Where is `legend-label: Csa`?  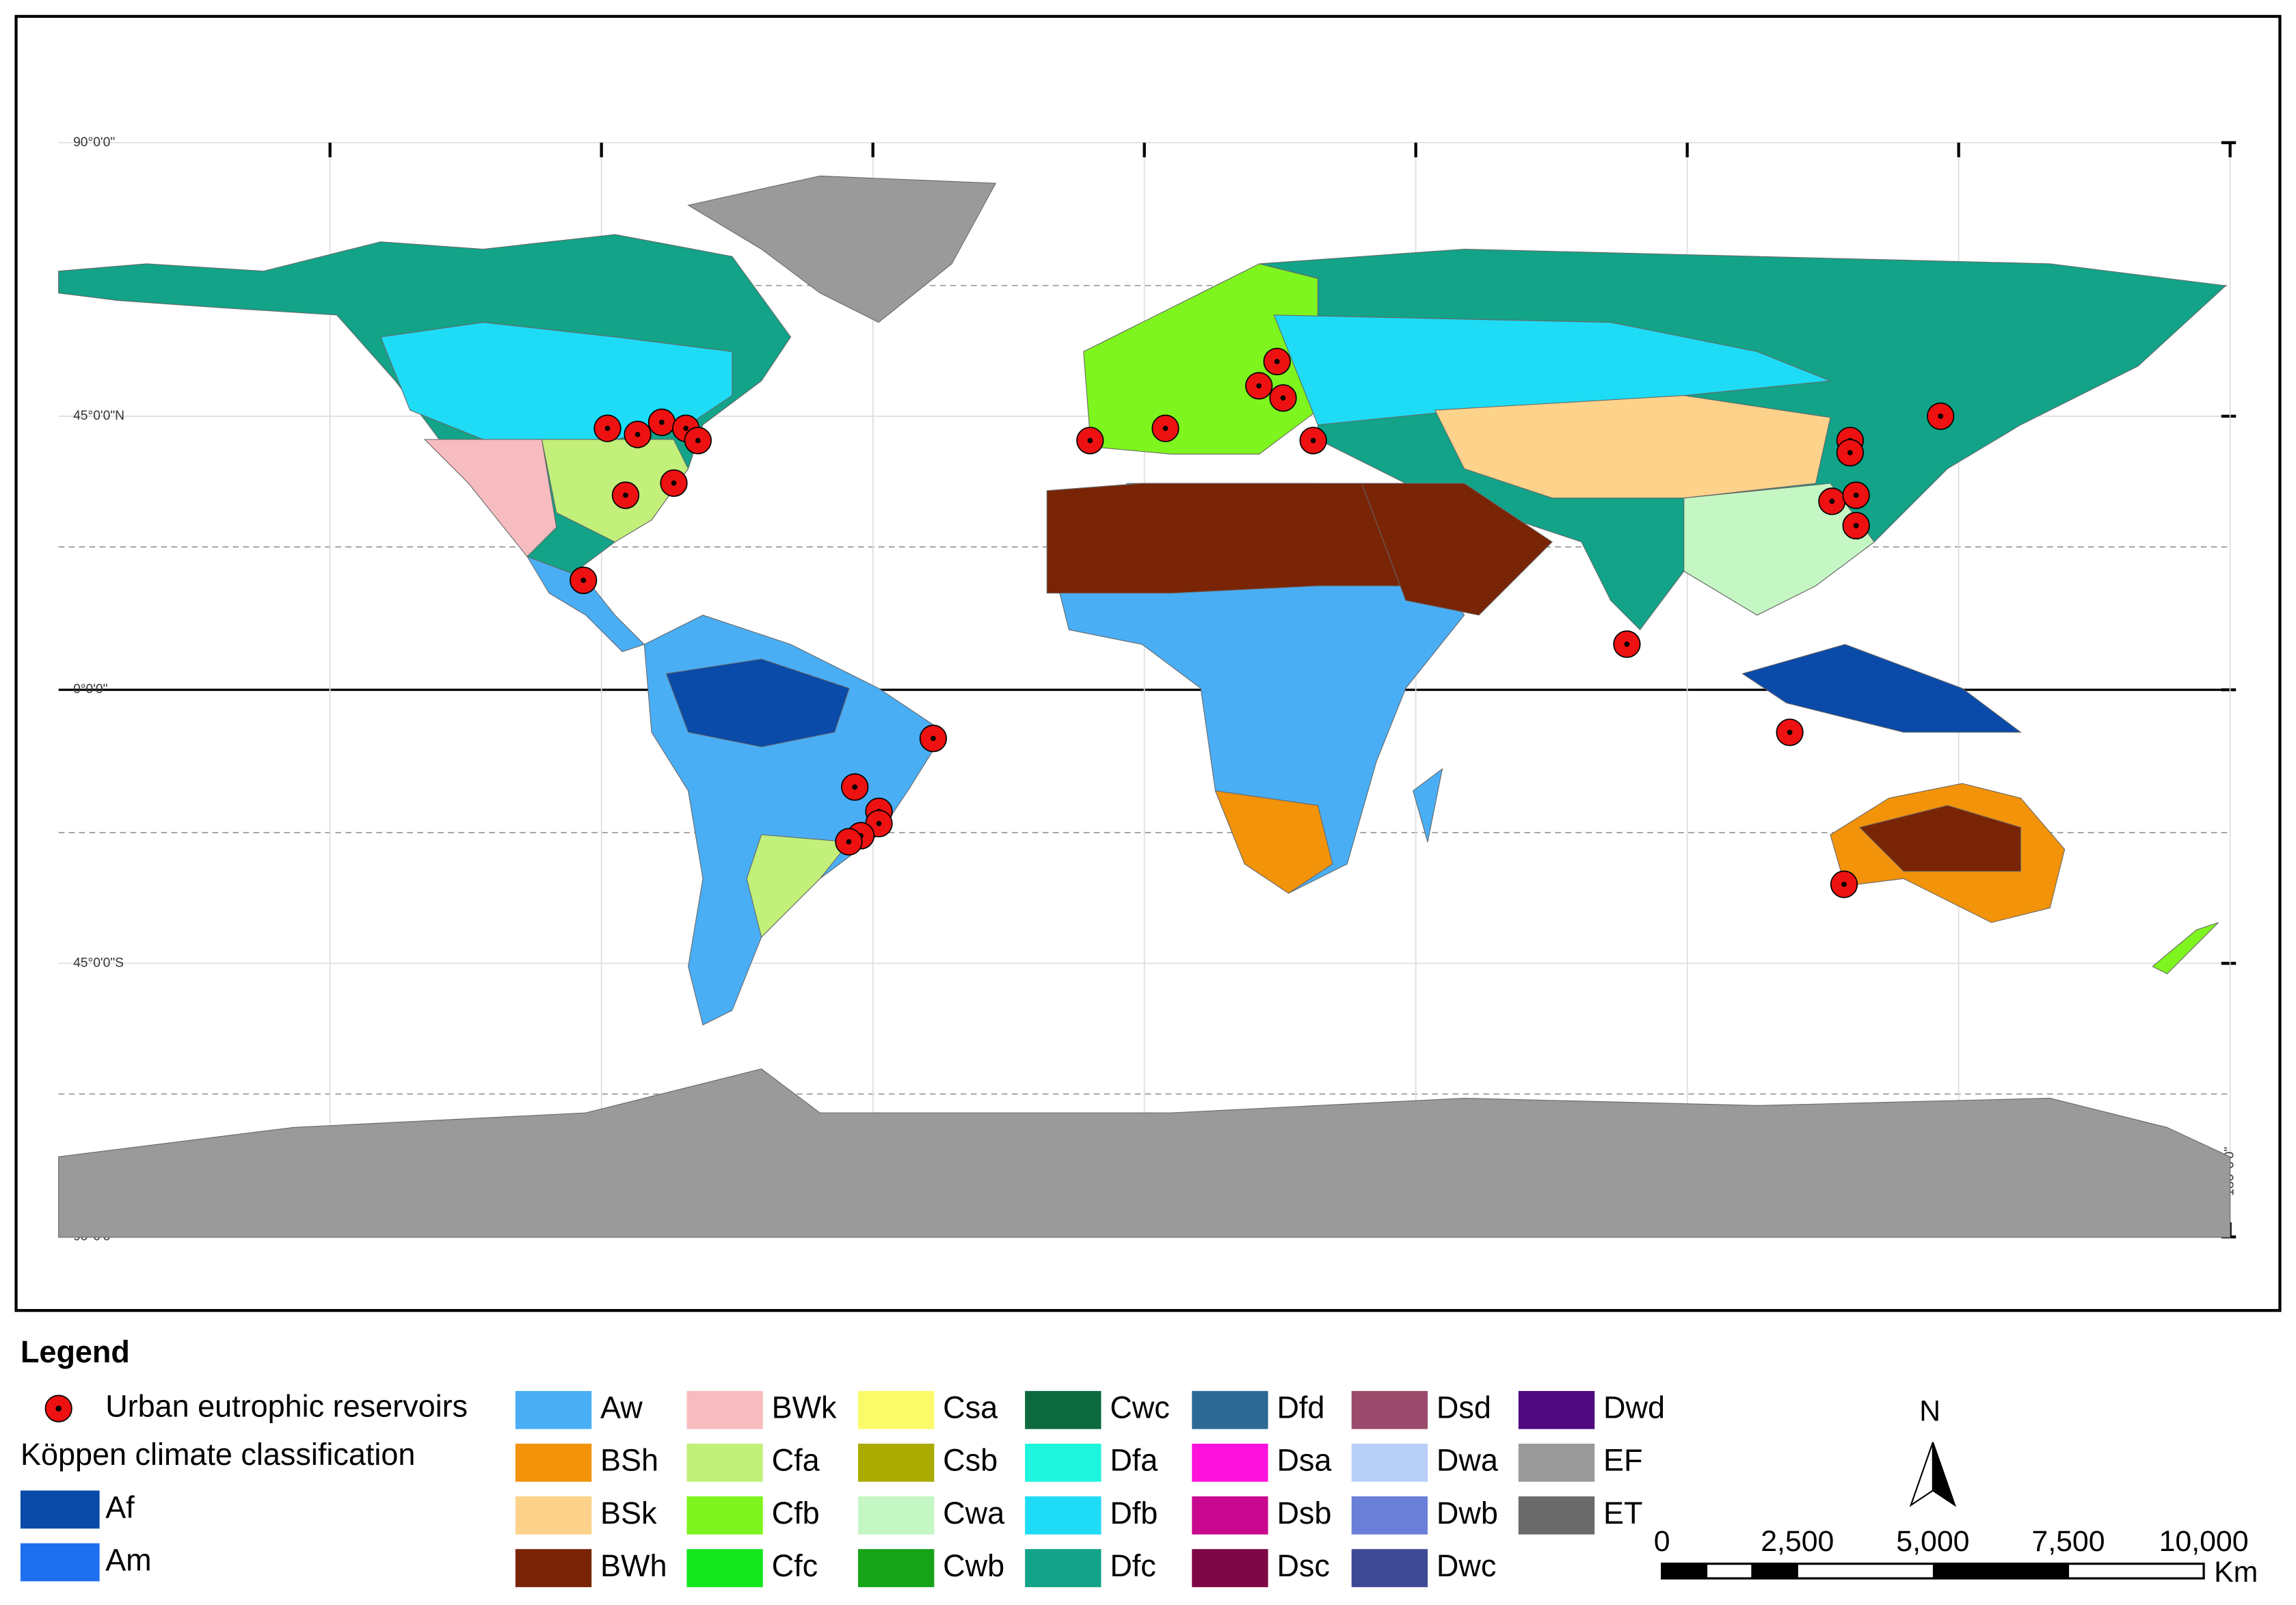 legend-label: Csa is located at coordinates (970, 1407).